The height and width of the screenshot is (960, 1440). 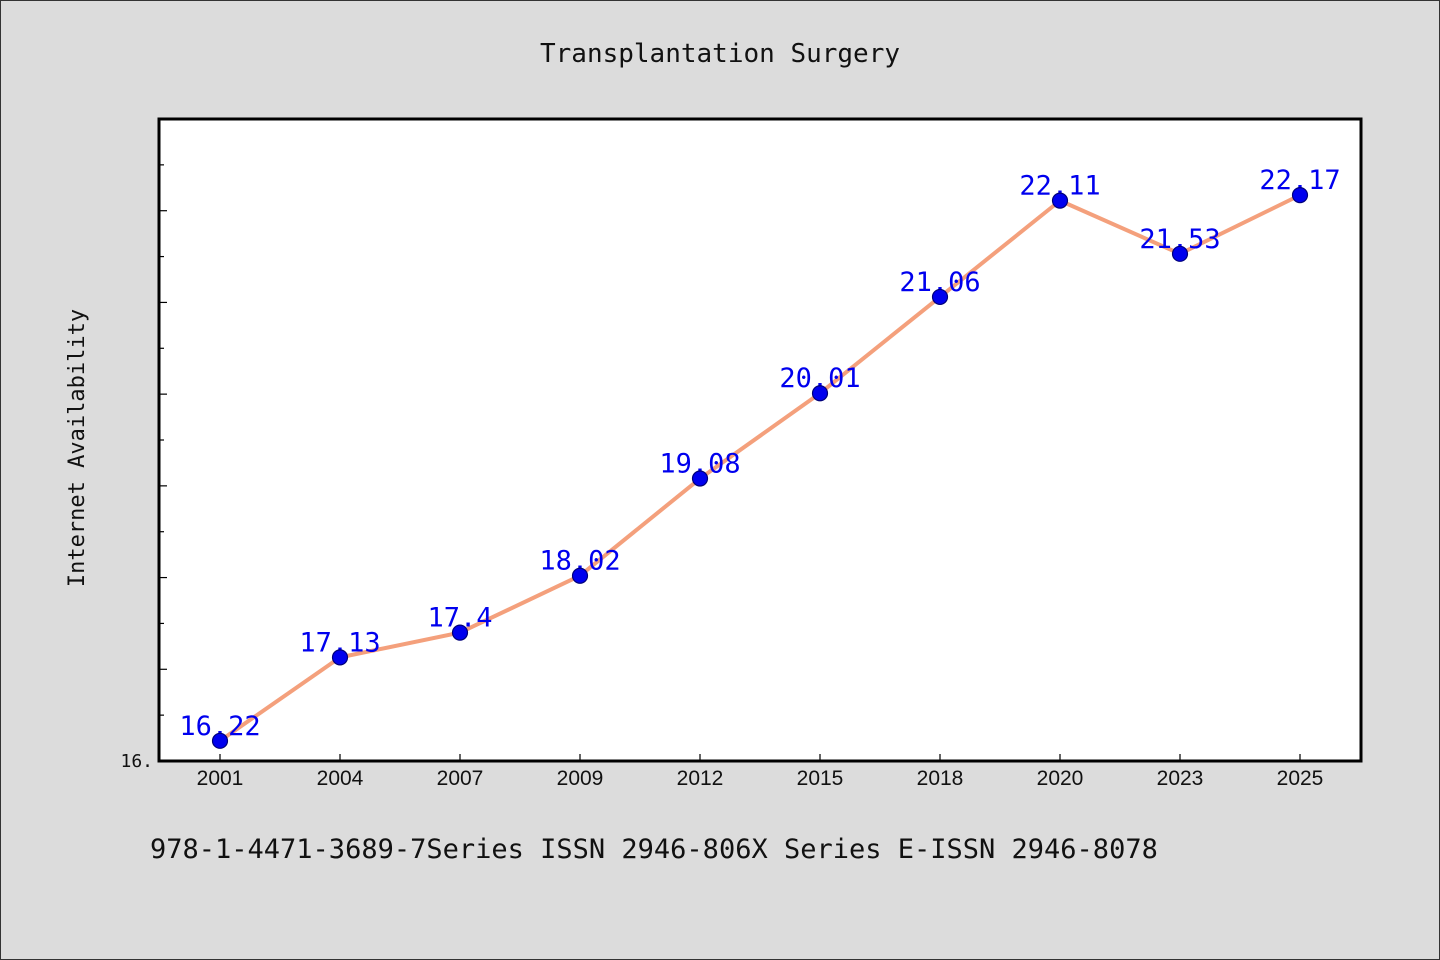 What do you see at coordinates (580, 778) in the screenshot?
I see `x-tick-label: 2009` at bounding box center [580, 778].